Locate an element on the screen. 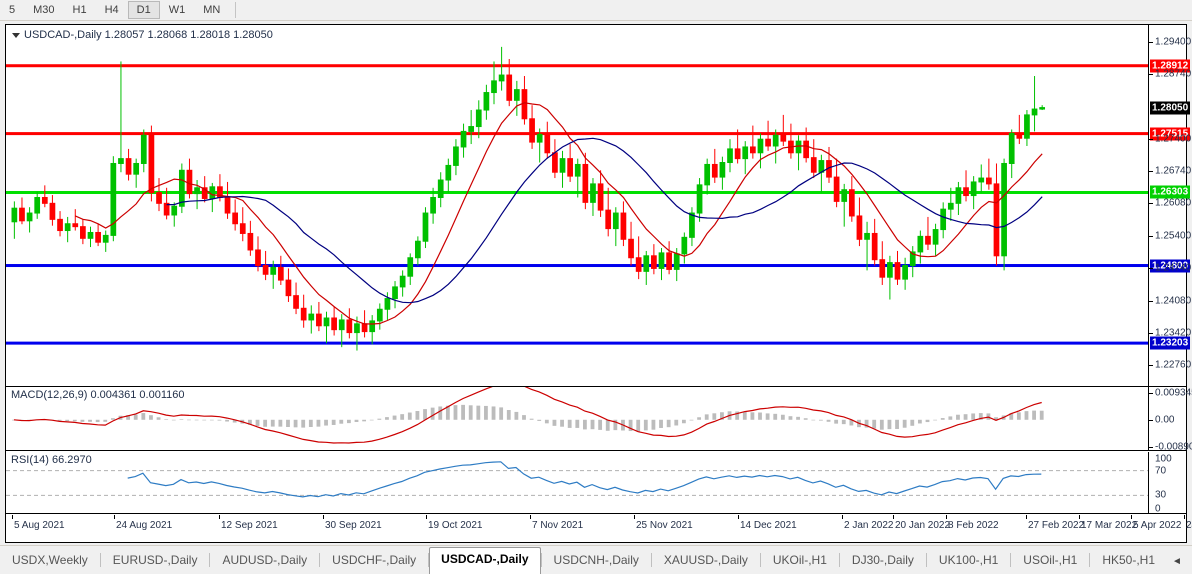 This screenshot has width=1192, height=574. level-line-support-green is located at coordinates (577, 192).